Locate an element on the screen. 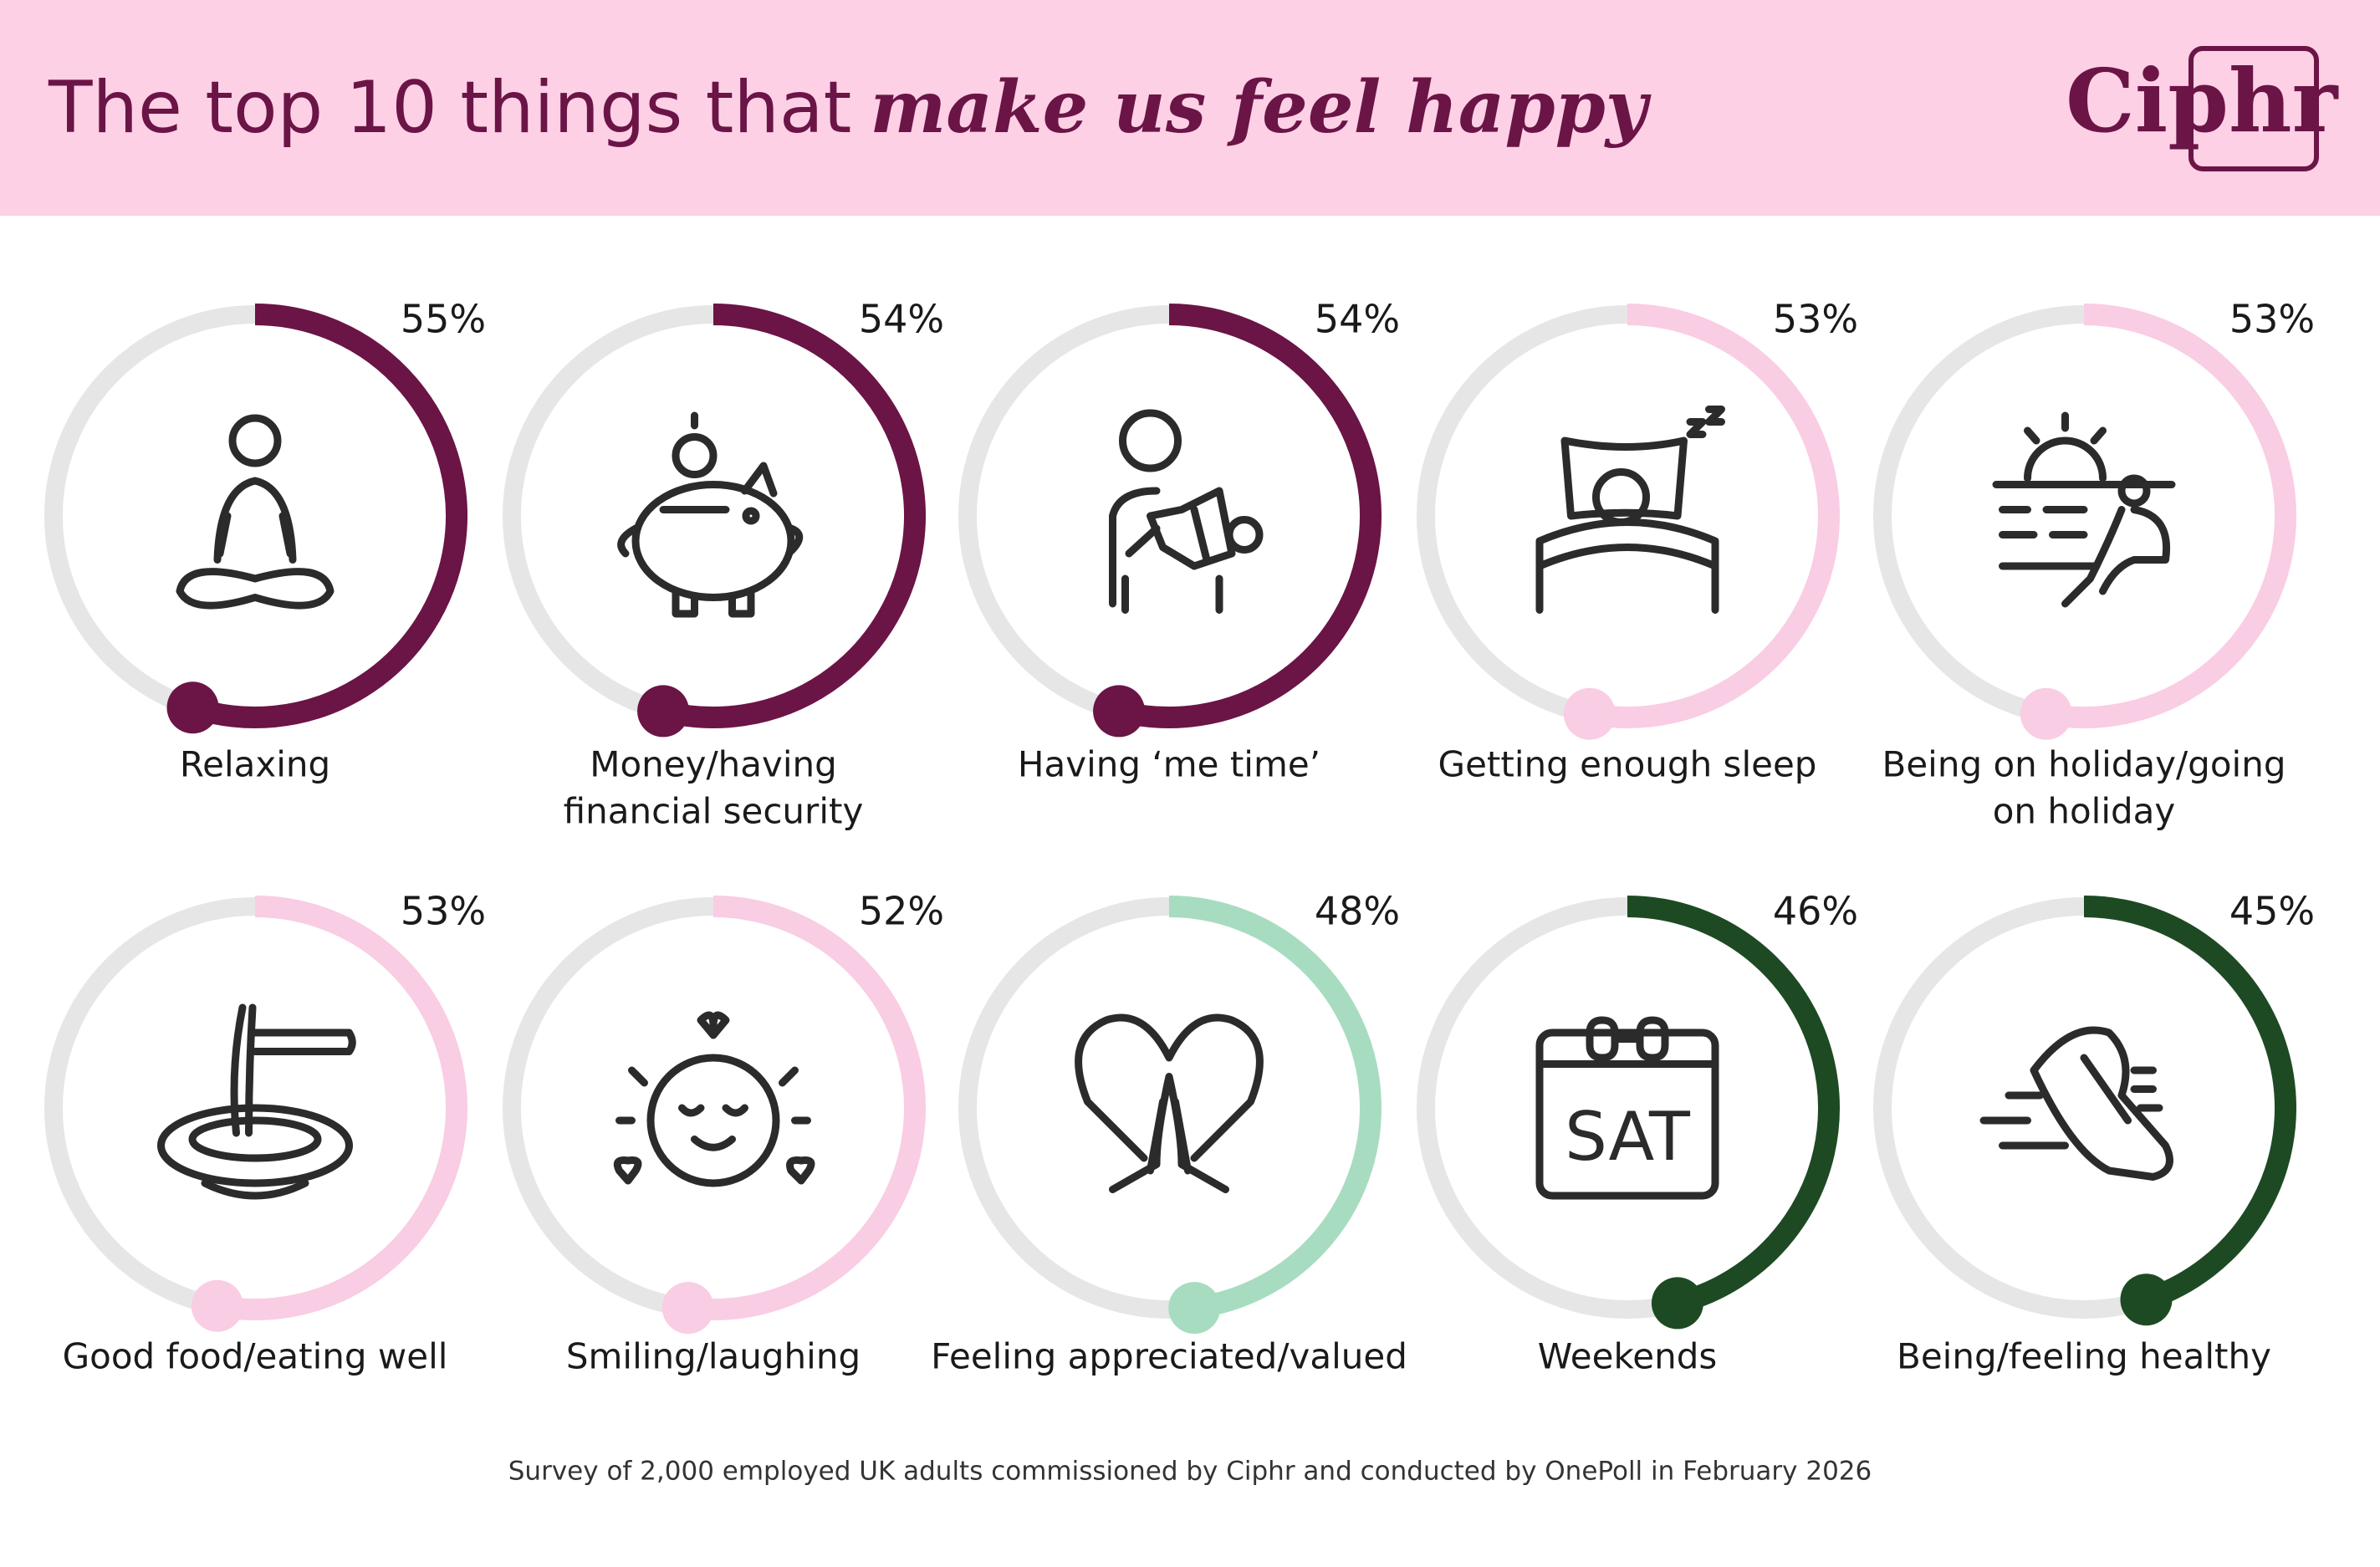 The width and height of the screenshot is (2380, 1567). category-label: Having ‘me time’ is located at coordinates (1169, 765).